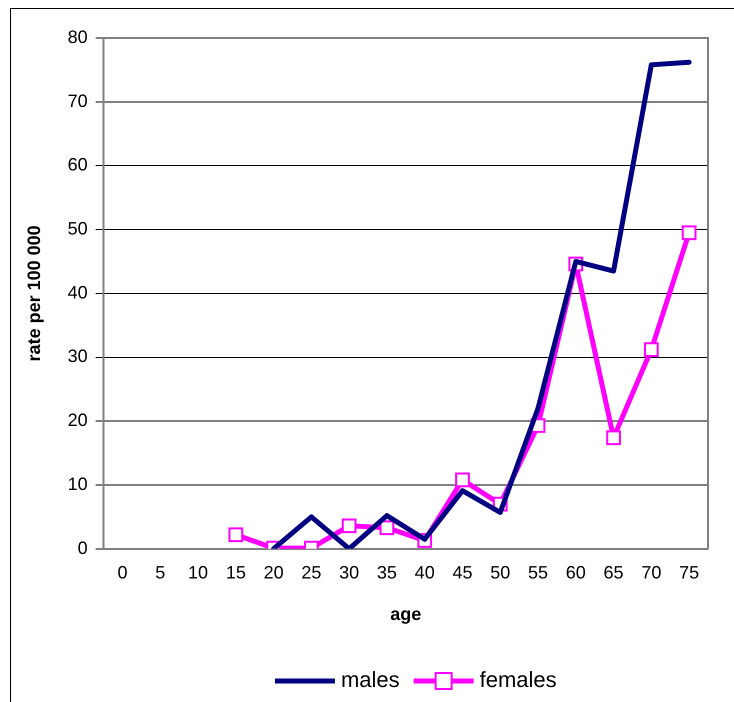 This screenshot has width=734, height=702. I want to click on x-tick-label: 70, so click(651, 572).